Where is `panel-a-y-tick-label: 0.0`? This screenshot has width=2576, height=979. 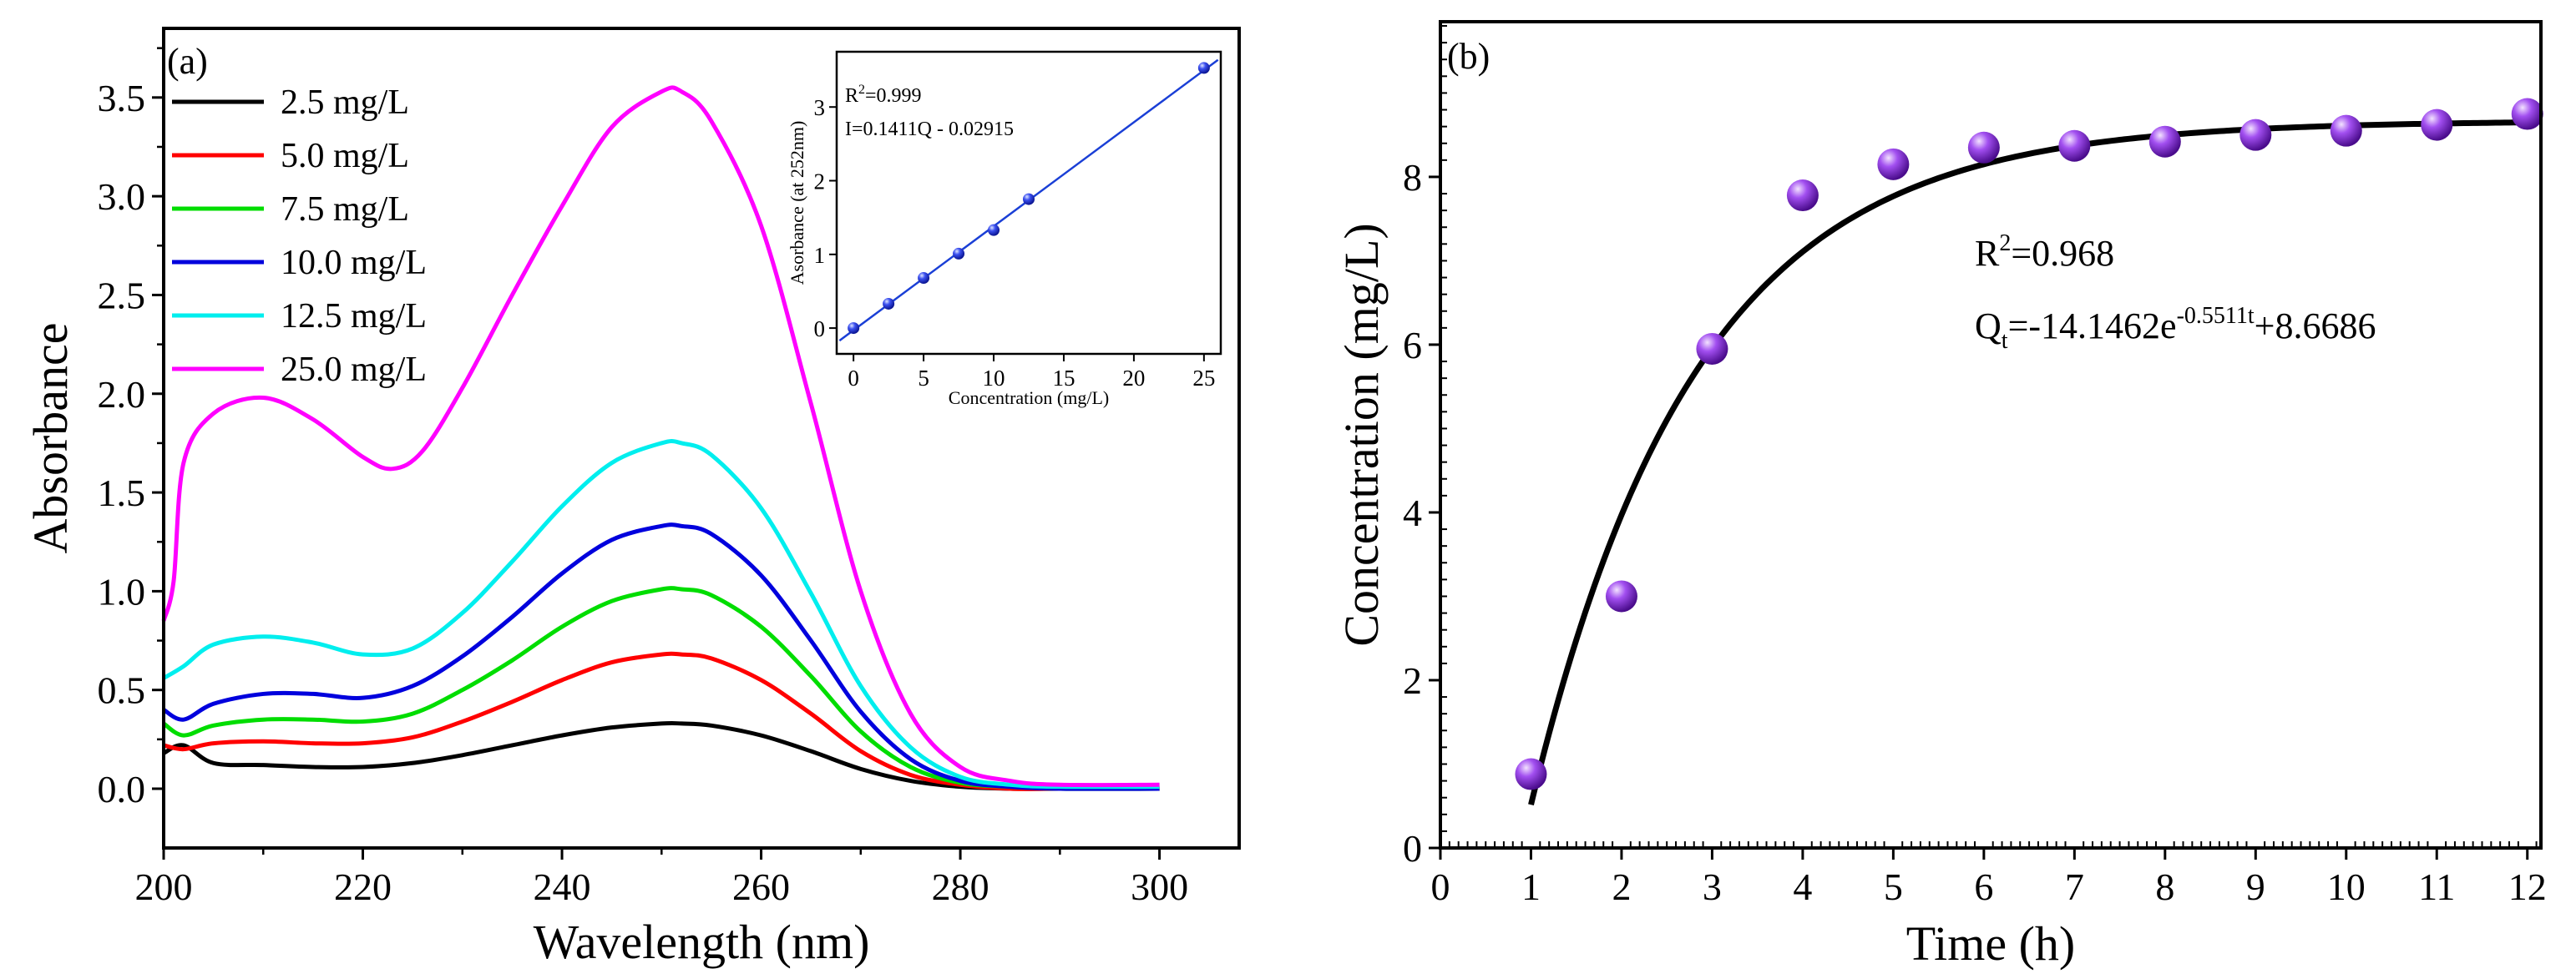 panel-a-y-tick-label: 0.0 is located at coordinates (122, 789).